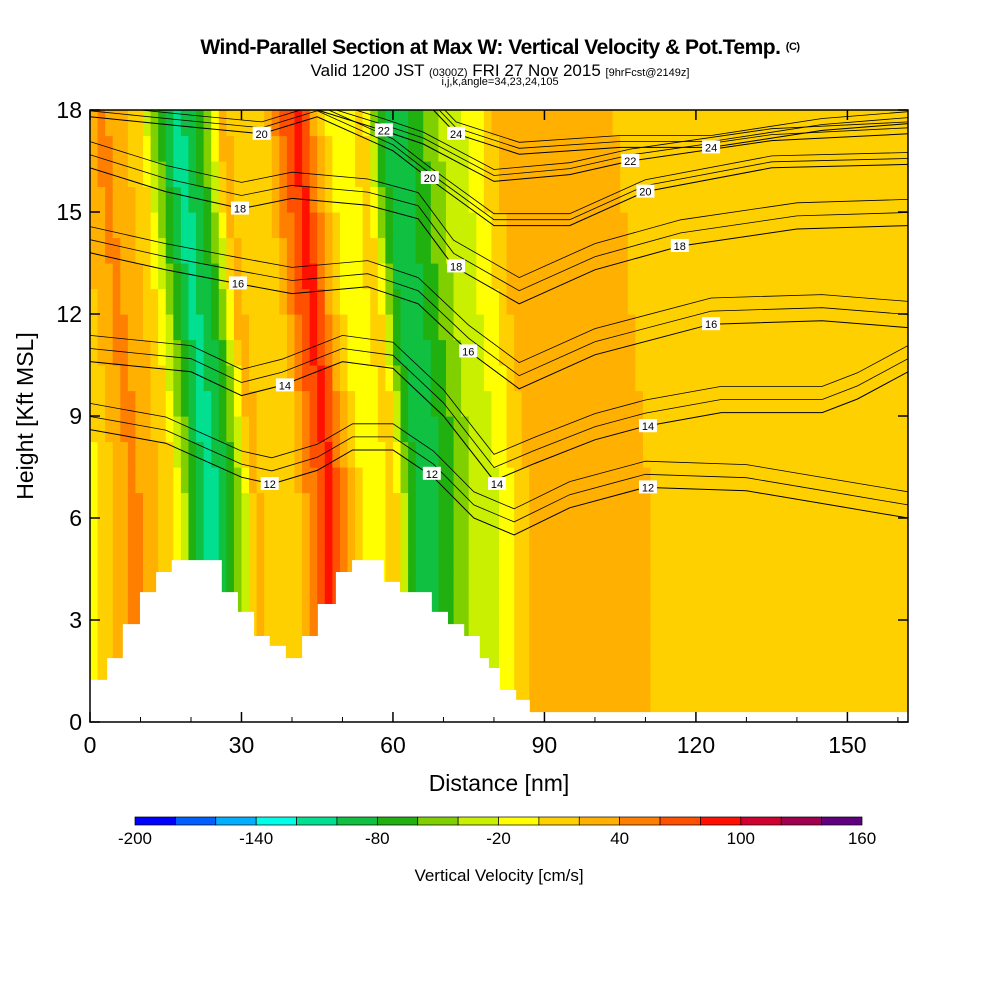  What do you see at coordinates (75, 416) in the screenshot?
I see `y-tick-label: 9` at bounding box center [75, 416].